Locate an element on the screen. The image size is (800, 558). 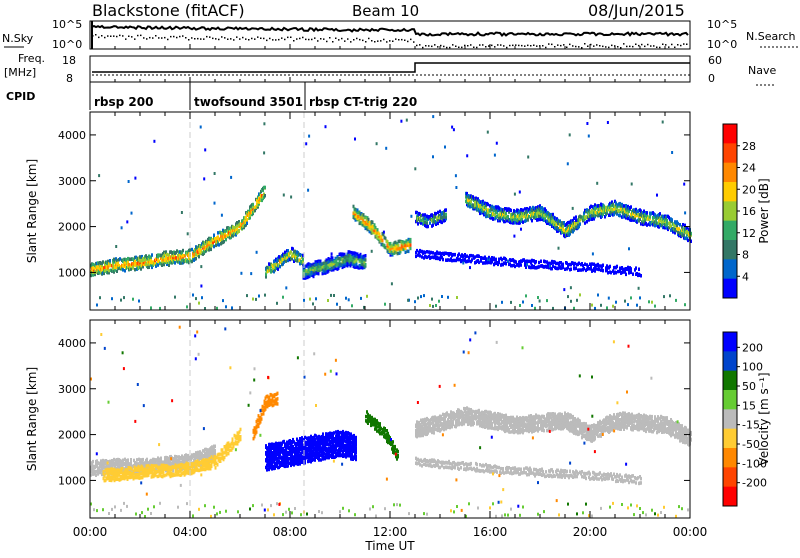
nsky-tick-top: 10^5 is located at coordinates (67, 24).